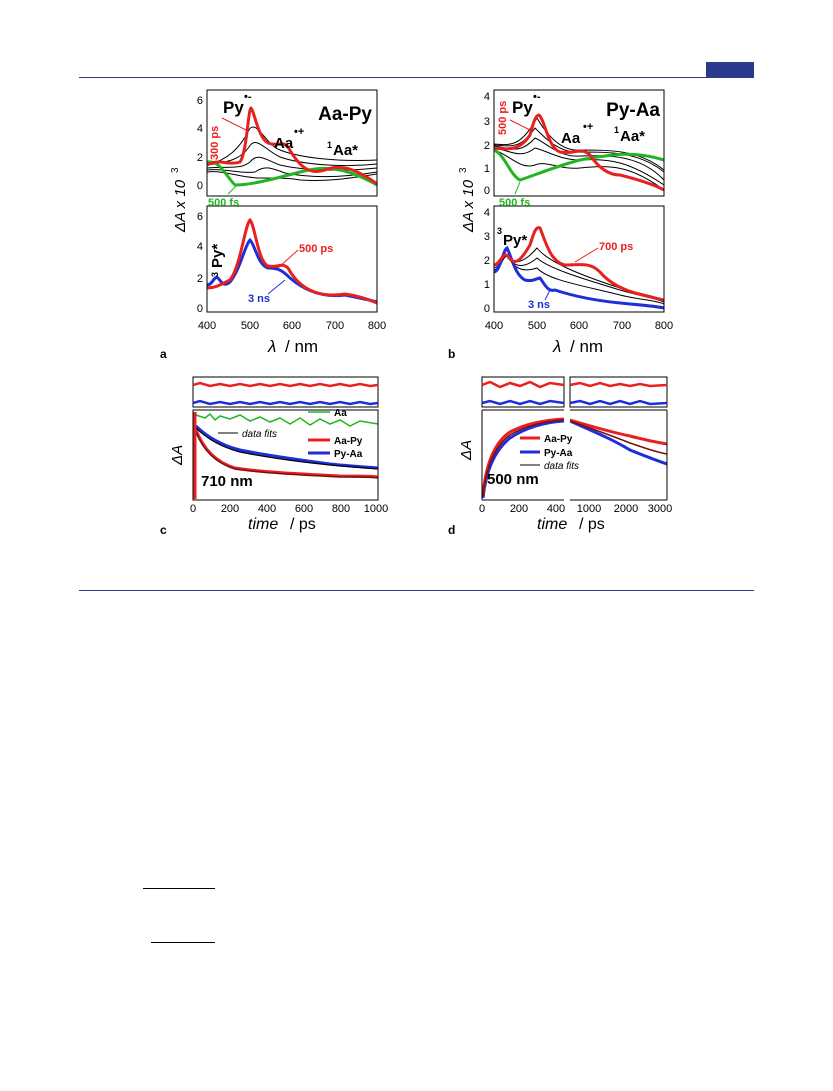 This screenshot has height=1091, width=833. What do you see at coordinates (301, 346) in the screenshot?
I see `a-xlabel-unit: / nm` at bounding box center [301, 346].